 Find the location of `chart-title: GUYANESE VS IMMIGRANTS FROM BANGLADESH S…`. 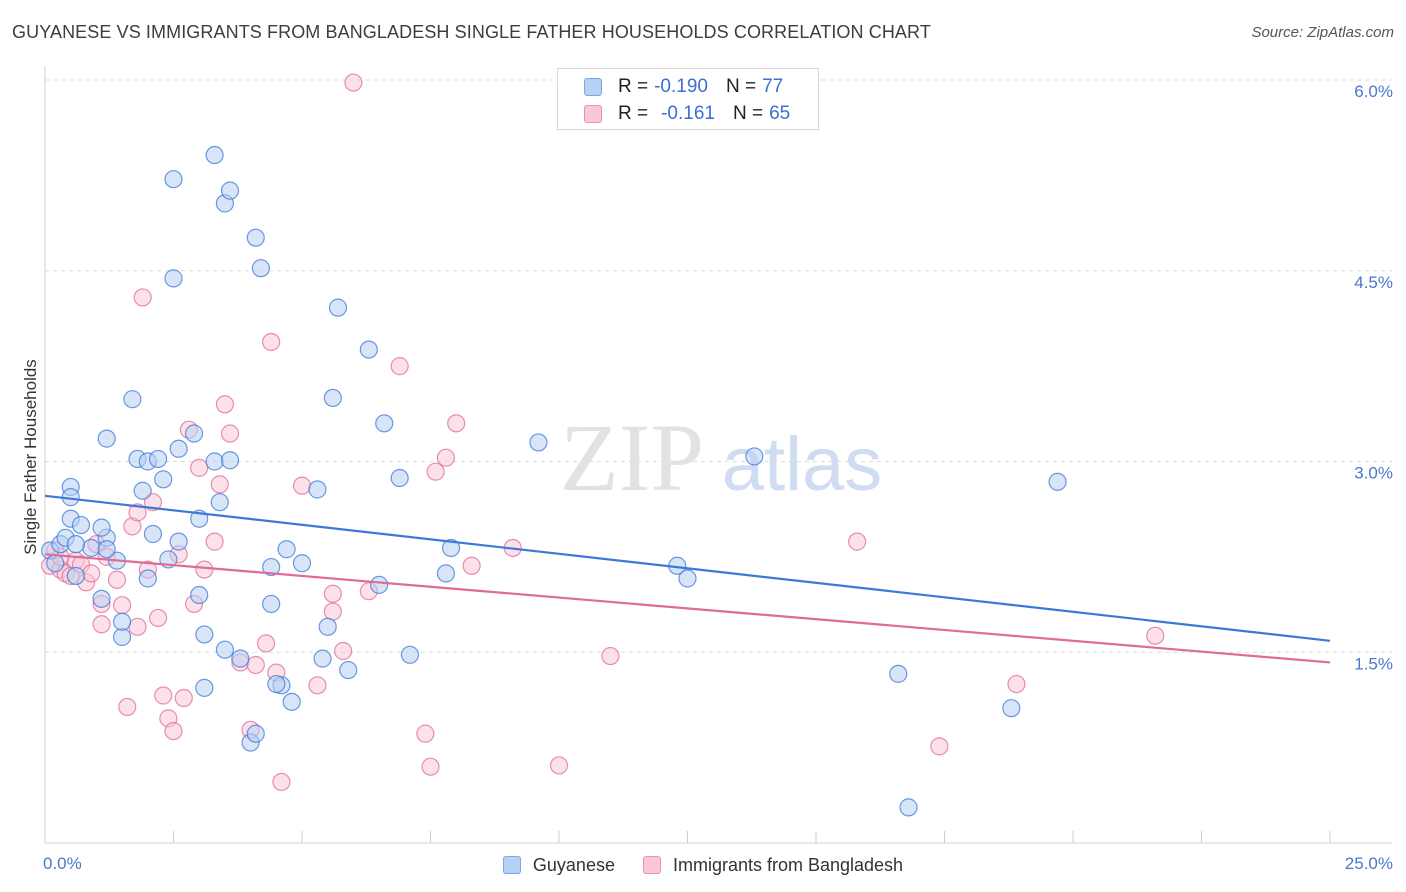

chart-title: GUYANESE VS IMMIGRANTS FROM BANGLADESH S… is located at coordinates (471, 32).